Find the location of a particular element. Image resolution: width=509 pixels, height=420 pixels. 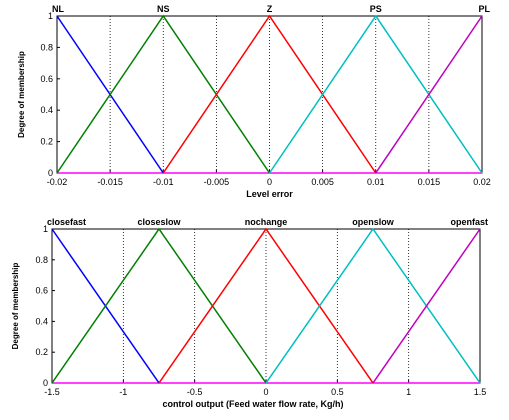

x-tick-label: 1.5 is located at coordinates (480, 392).